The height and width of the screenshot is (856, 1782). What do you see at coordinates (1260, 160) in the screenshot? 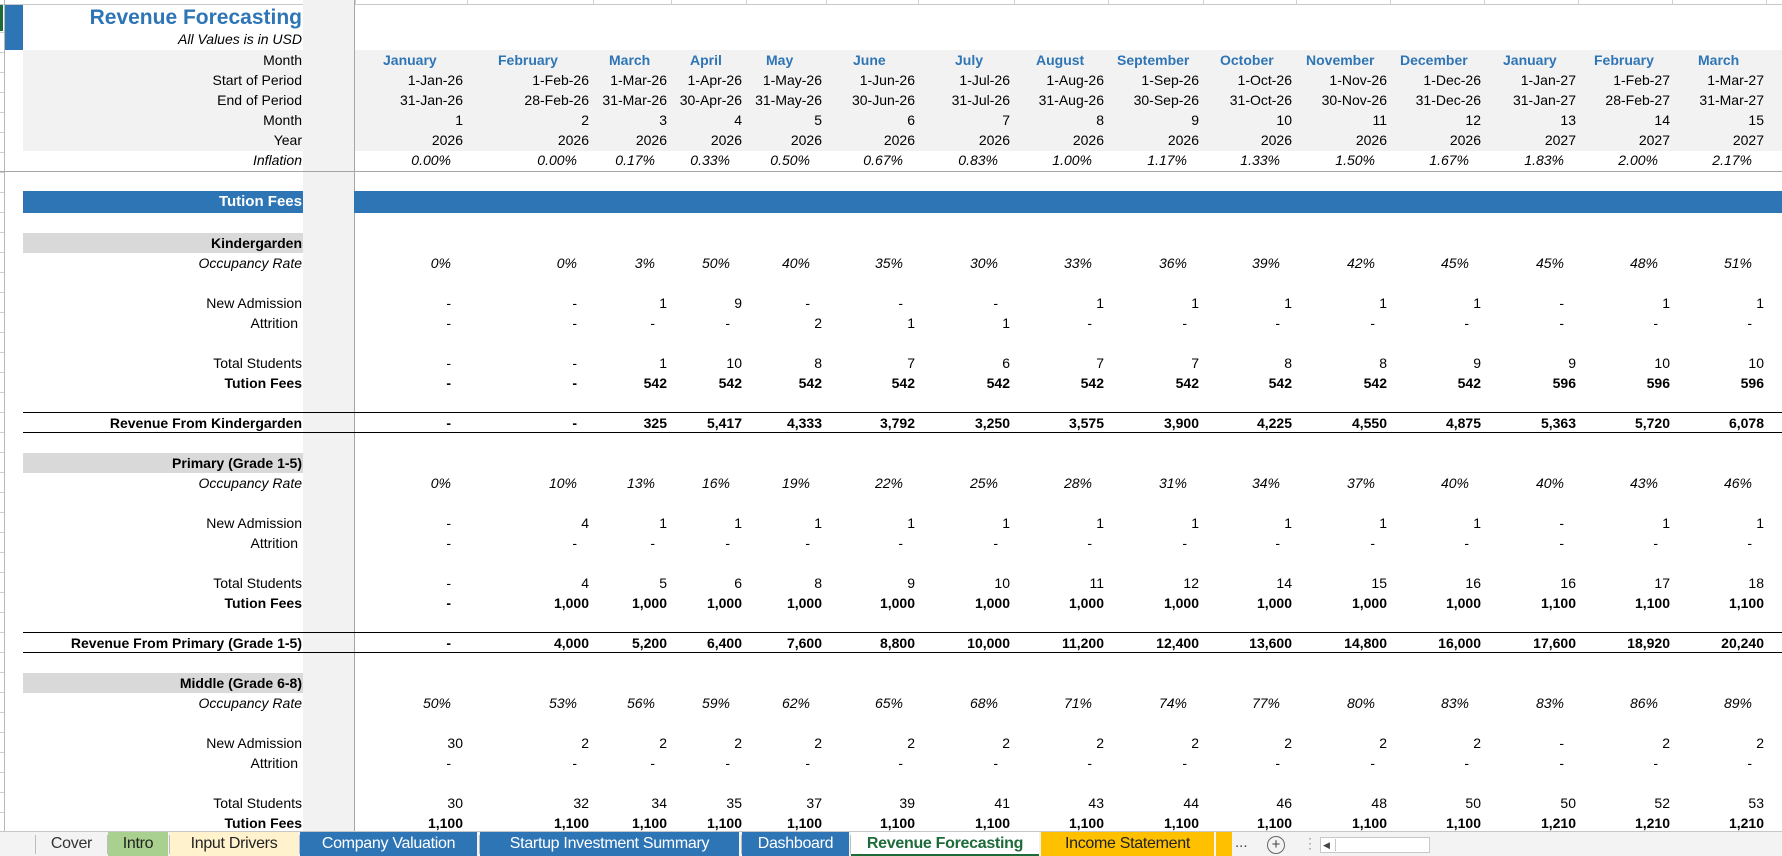
I see `inflation-rate: 1.33%` at bounding box center [1260, 160].